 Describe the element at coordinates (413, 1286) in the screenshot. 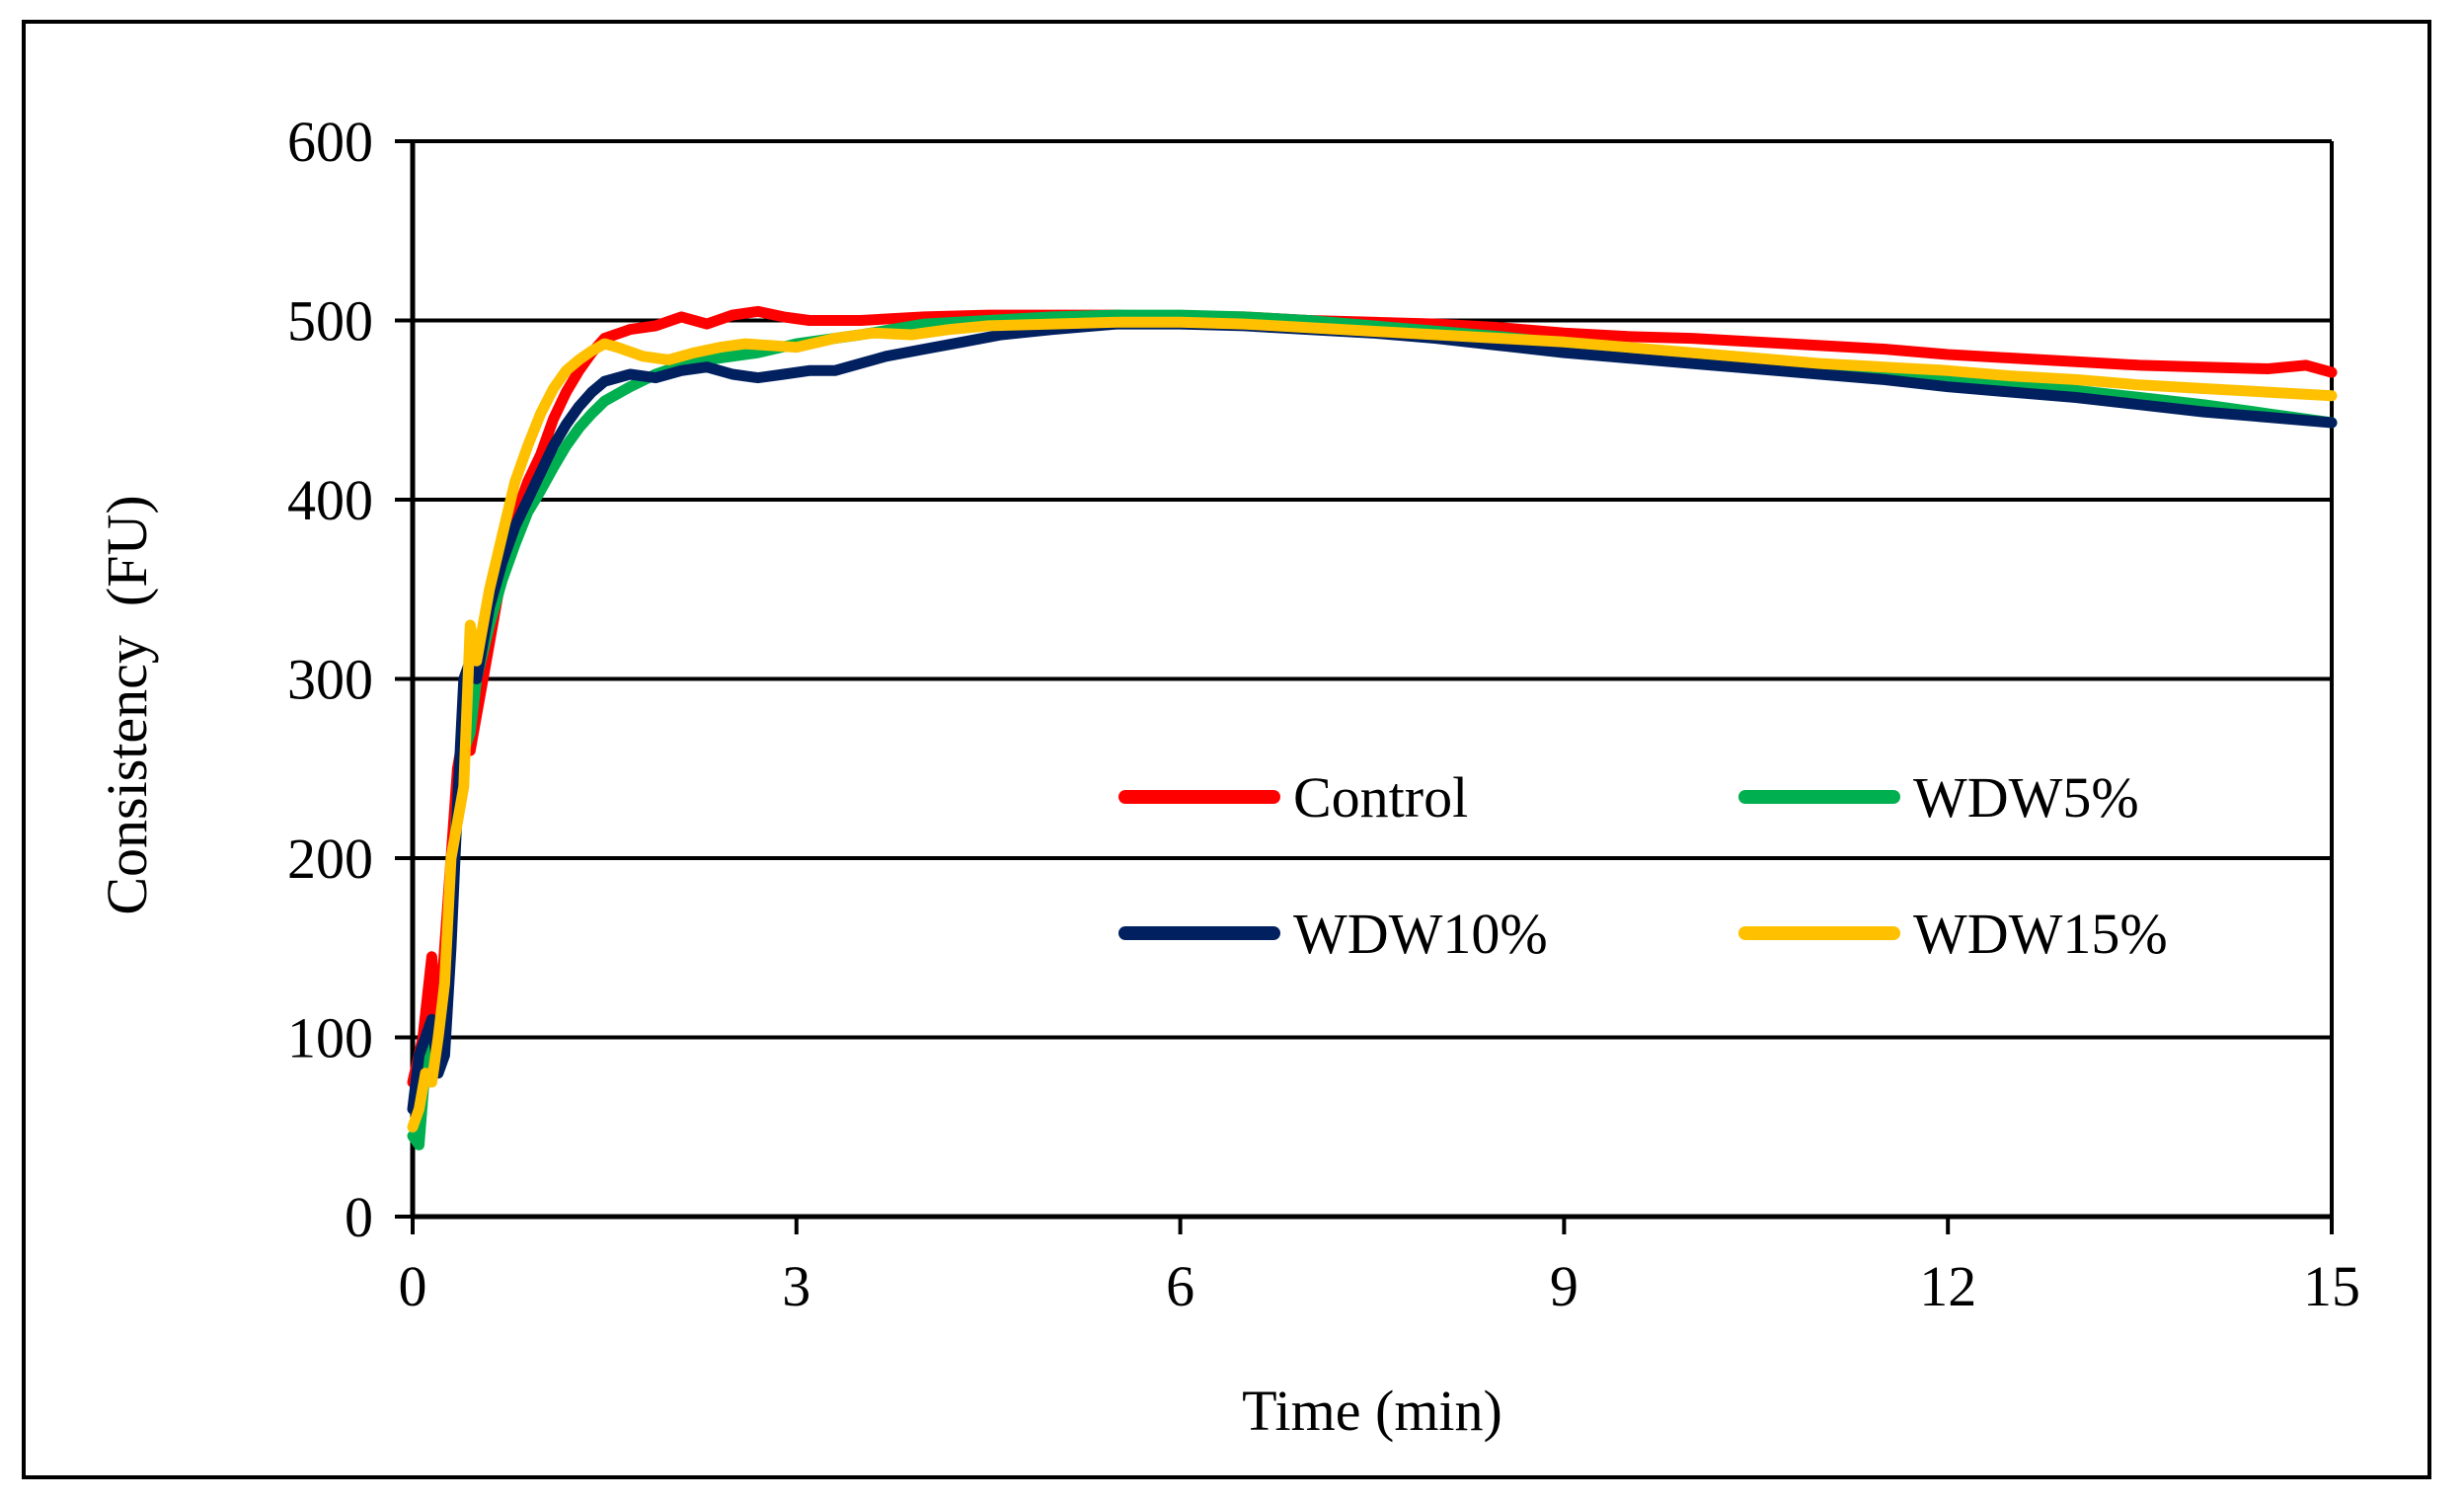

I see `x-tick-label: 0` at that location.